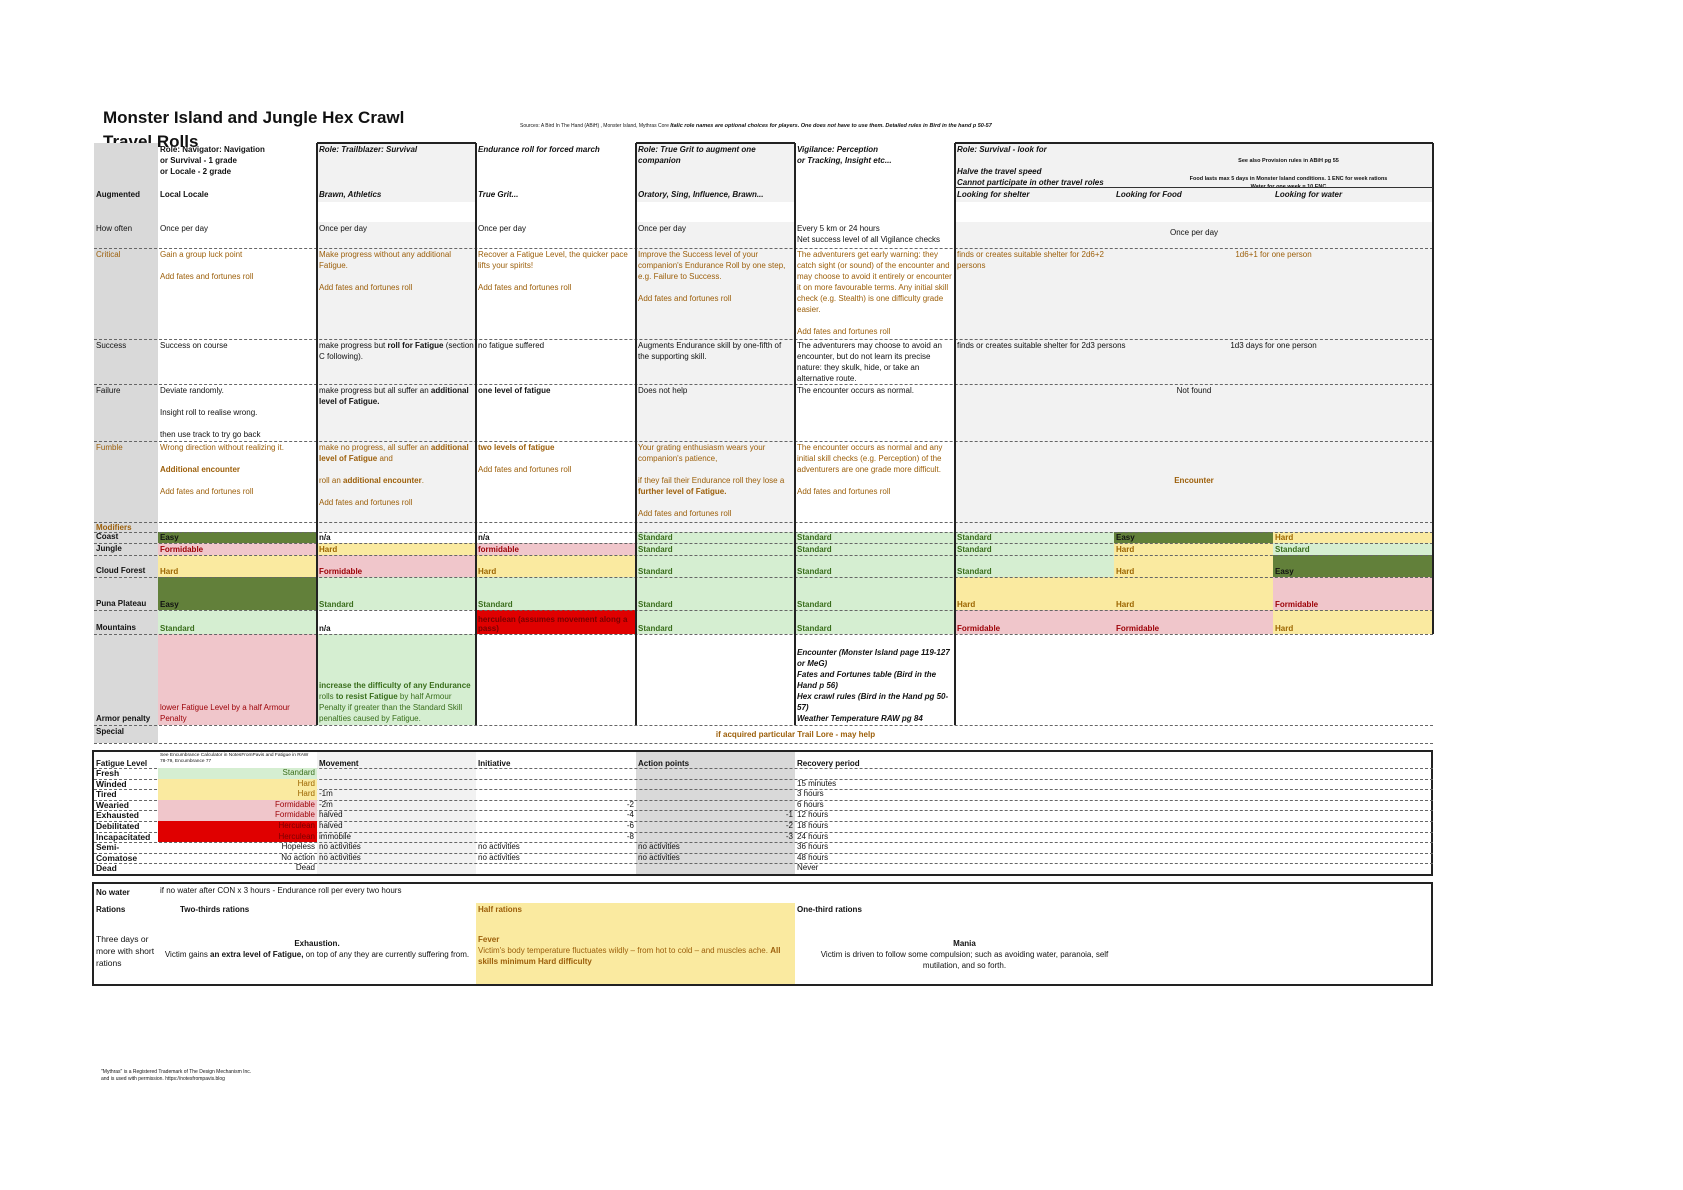 The height and width of the screenshot is (1190, 1683). Describe the element at coordinates (126, 837) in the screenshot. I see `fatigue-level: Incapacitated` at that location.